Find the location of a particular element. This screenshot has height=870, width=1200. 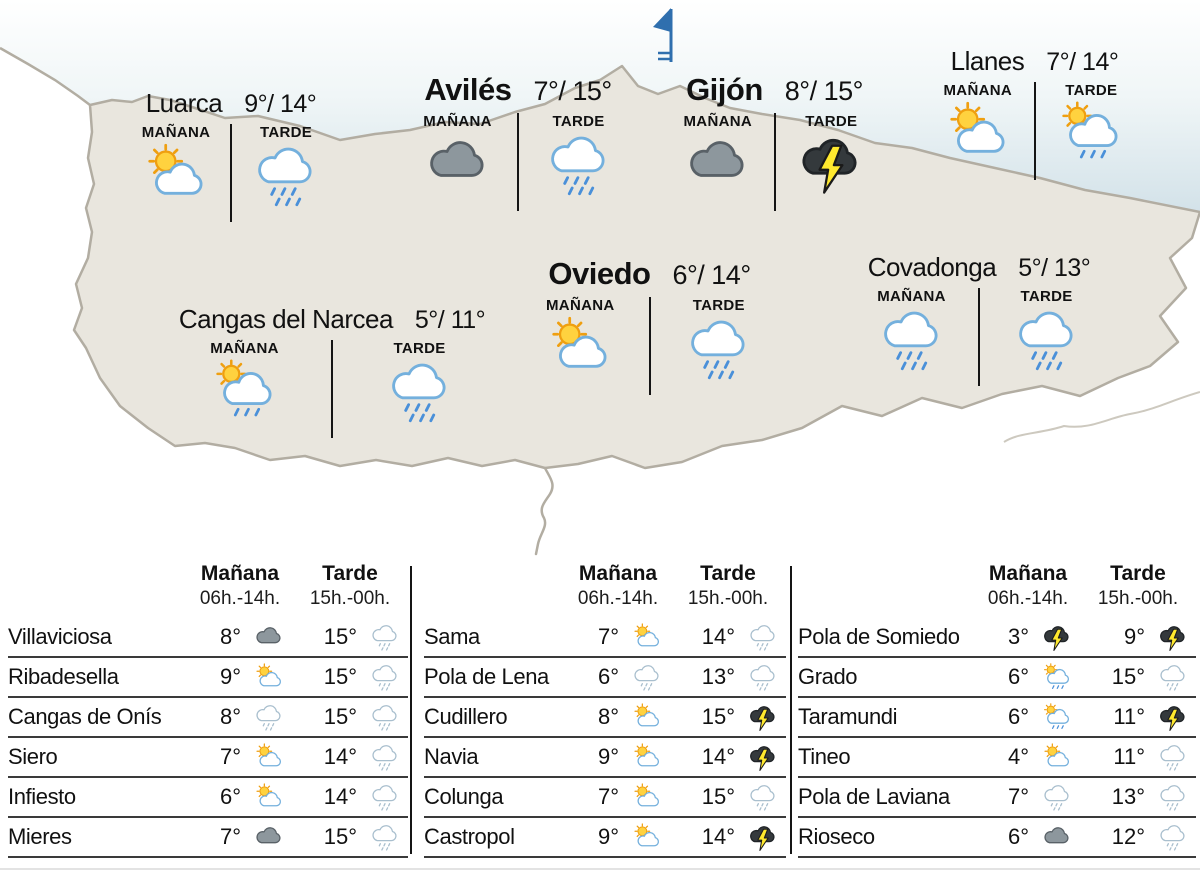

city-forecast-oviedo: Oviedo 6°/ 14° MAÑANA TARDE is located at coordinates (649, 325).